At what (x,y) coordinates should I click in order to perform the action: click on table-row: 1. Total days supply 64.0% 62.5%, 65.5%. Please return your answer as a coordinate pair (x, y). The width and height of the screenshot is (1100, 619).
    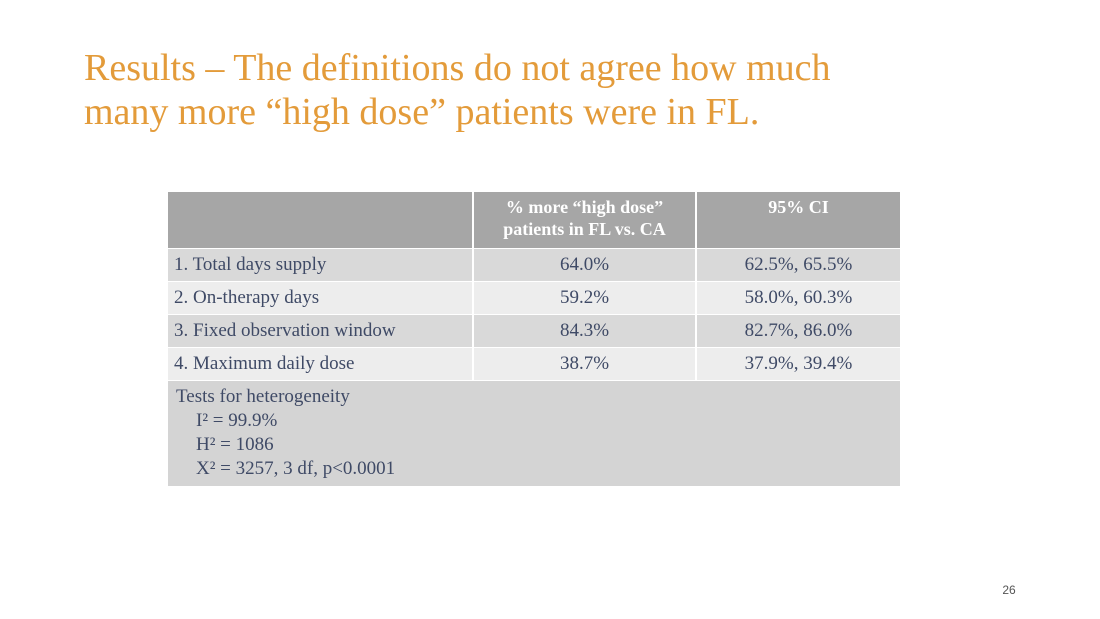
    Looking at the image, I should click on (534, 264).